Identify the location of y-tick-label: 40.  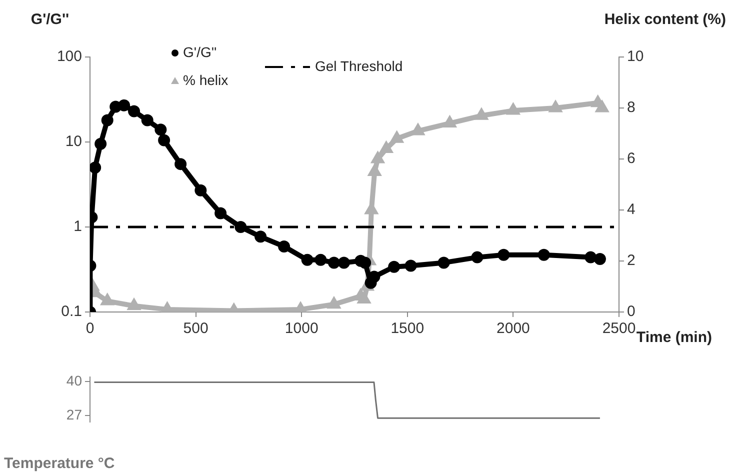
(74, 380).